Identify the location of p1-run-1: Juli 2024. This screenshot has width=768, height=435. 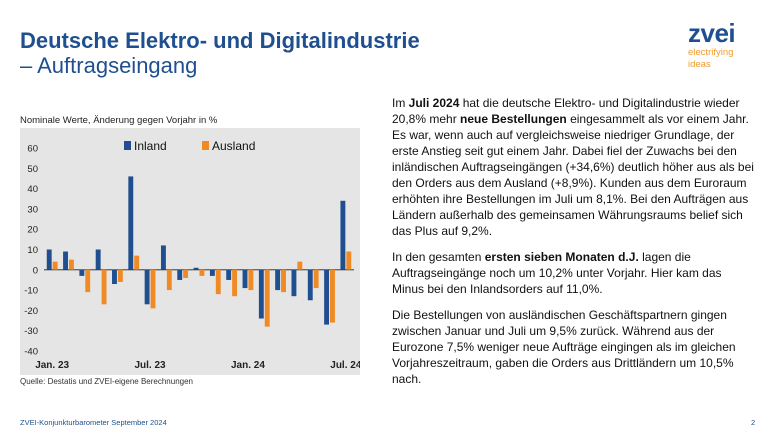
(434, 103).